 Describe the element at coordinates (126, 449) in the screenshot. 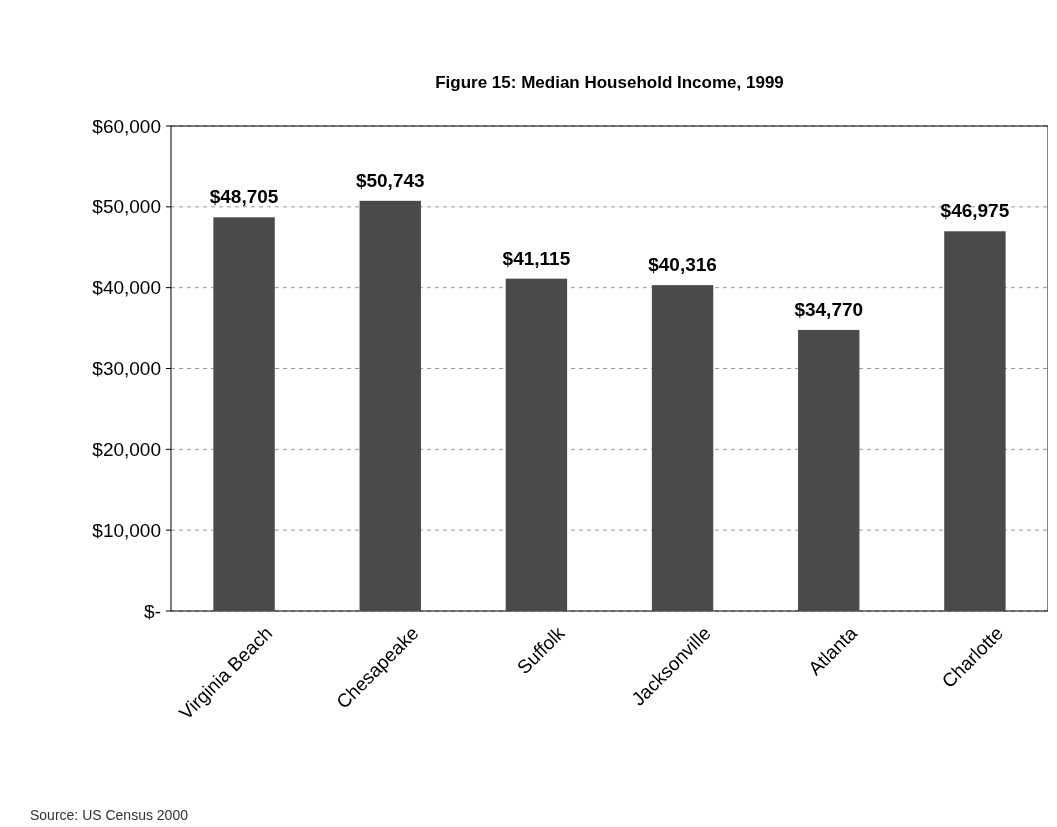

I see `y-tick-label: $20,000` at that location.